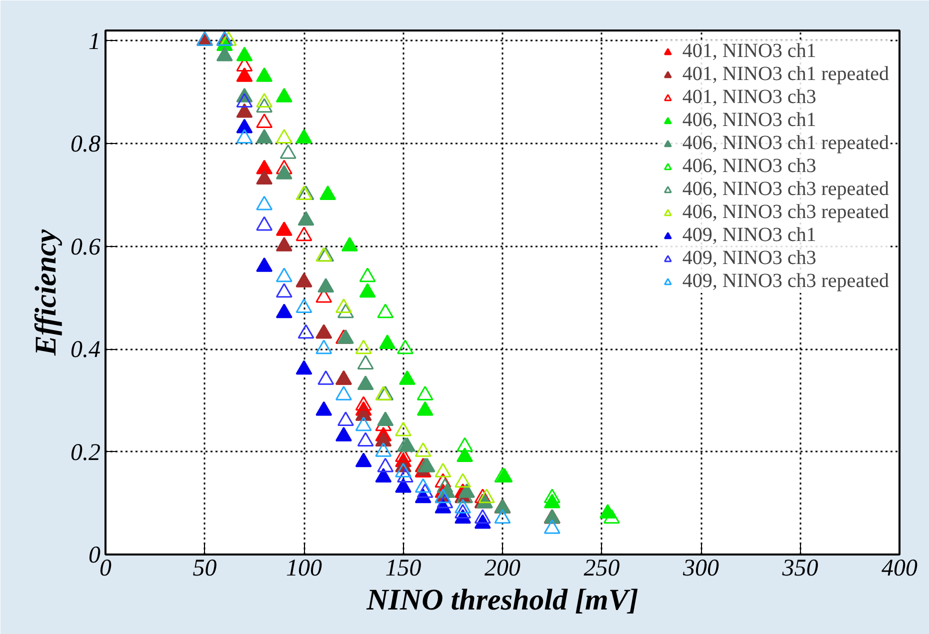  Describe the element at coordinates (749, 120) in the screenshot. I see `legend-label: 406, NINO3 ch1` at that location.